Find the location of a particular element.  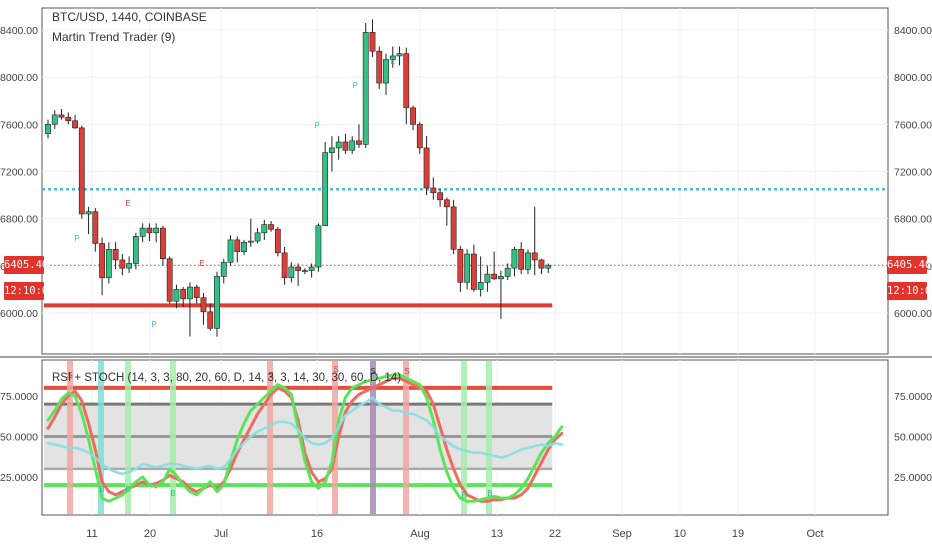

left-price-tag: 6405.40 is located at coordinates (26, 265).